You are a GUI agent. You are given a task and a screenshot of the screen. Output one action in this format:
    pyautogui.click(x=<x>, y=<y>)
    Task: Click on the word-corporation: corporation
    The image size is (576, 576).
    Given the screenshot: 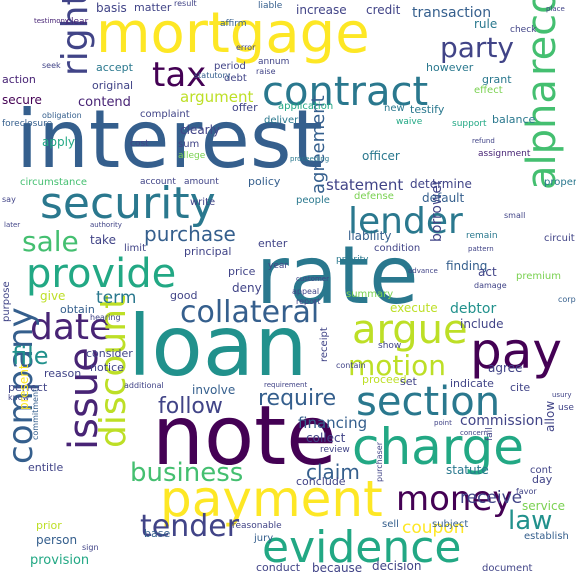 What is the action you would take?
    pyautogui.click(x=567, y=299)
    